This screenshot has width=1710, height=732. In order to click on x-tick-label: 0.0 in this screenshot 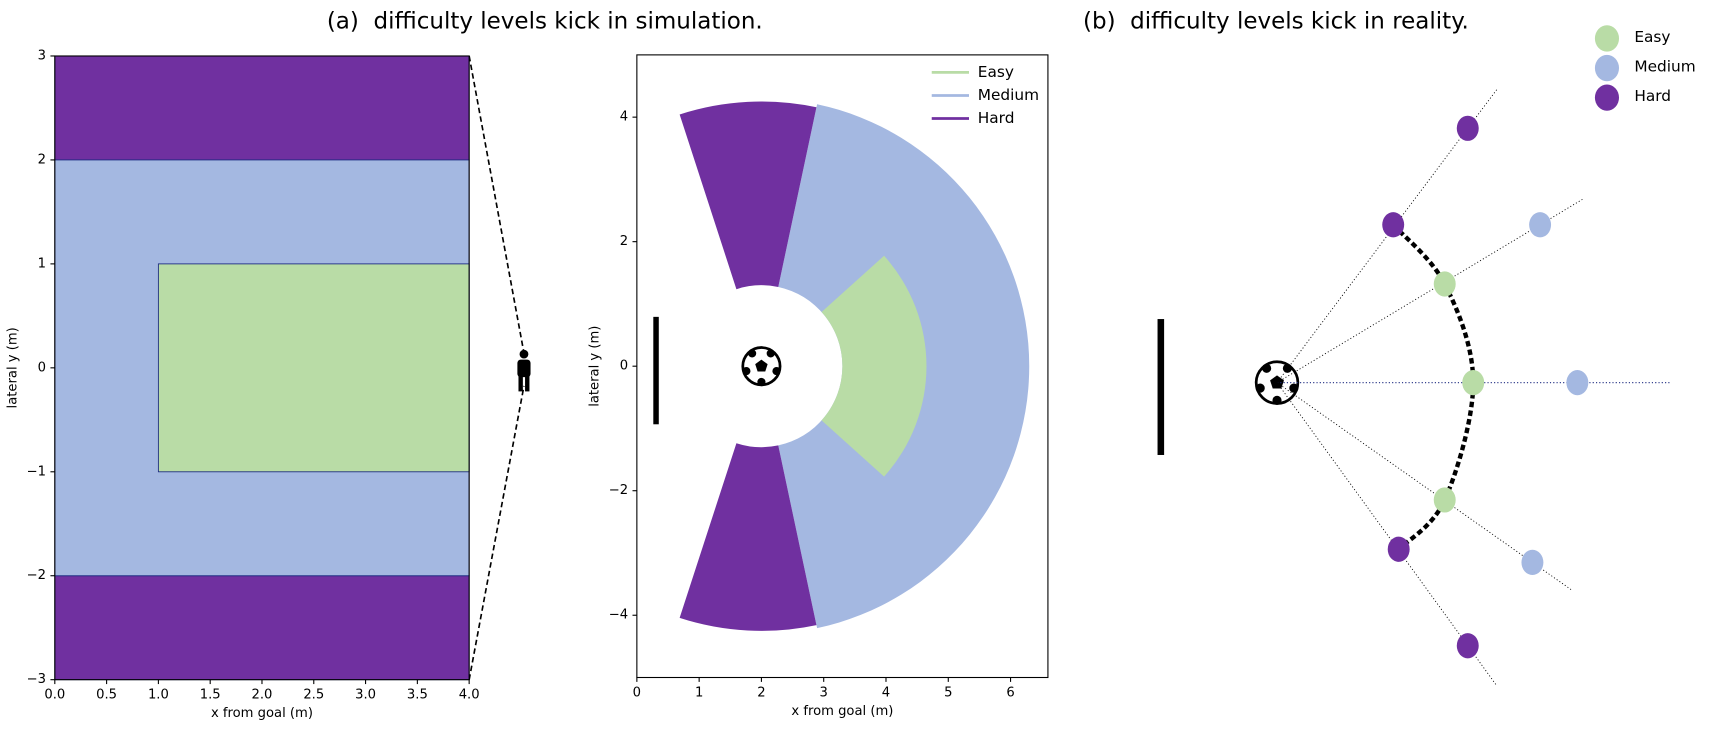, I will do `click(54, 695)`.